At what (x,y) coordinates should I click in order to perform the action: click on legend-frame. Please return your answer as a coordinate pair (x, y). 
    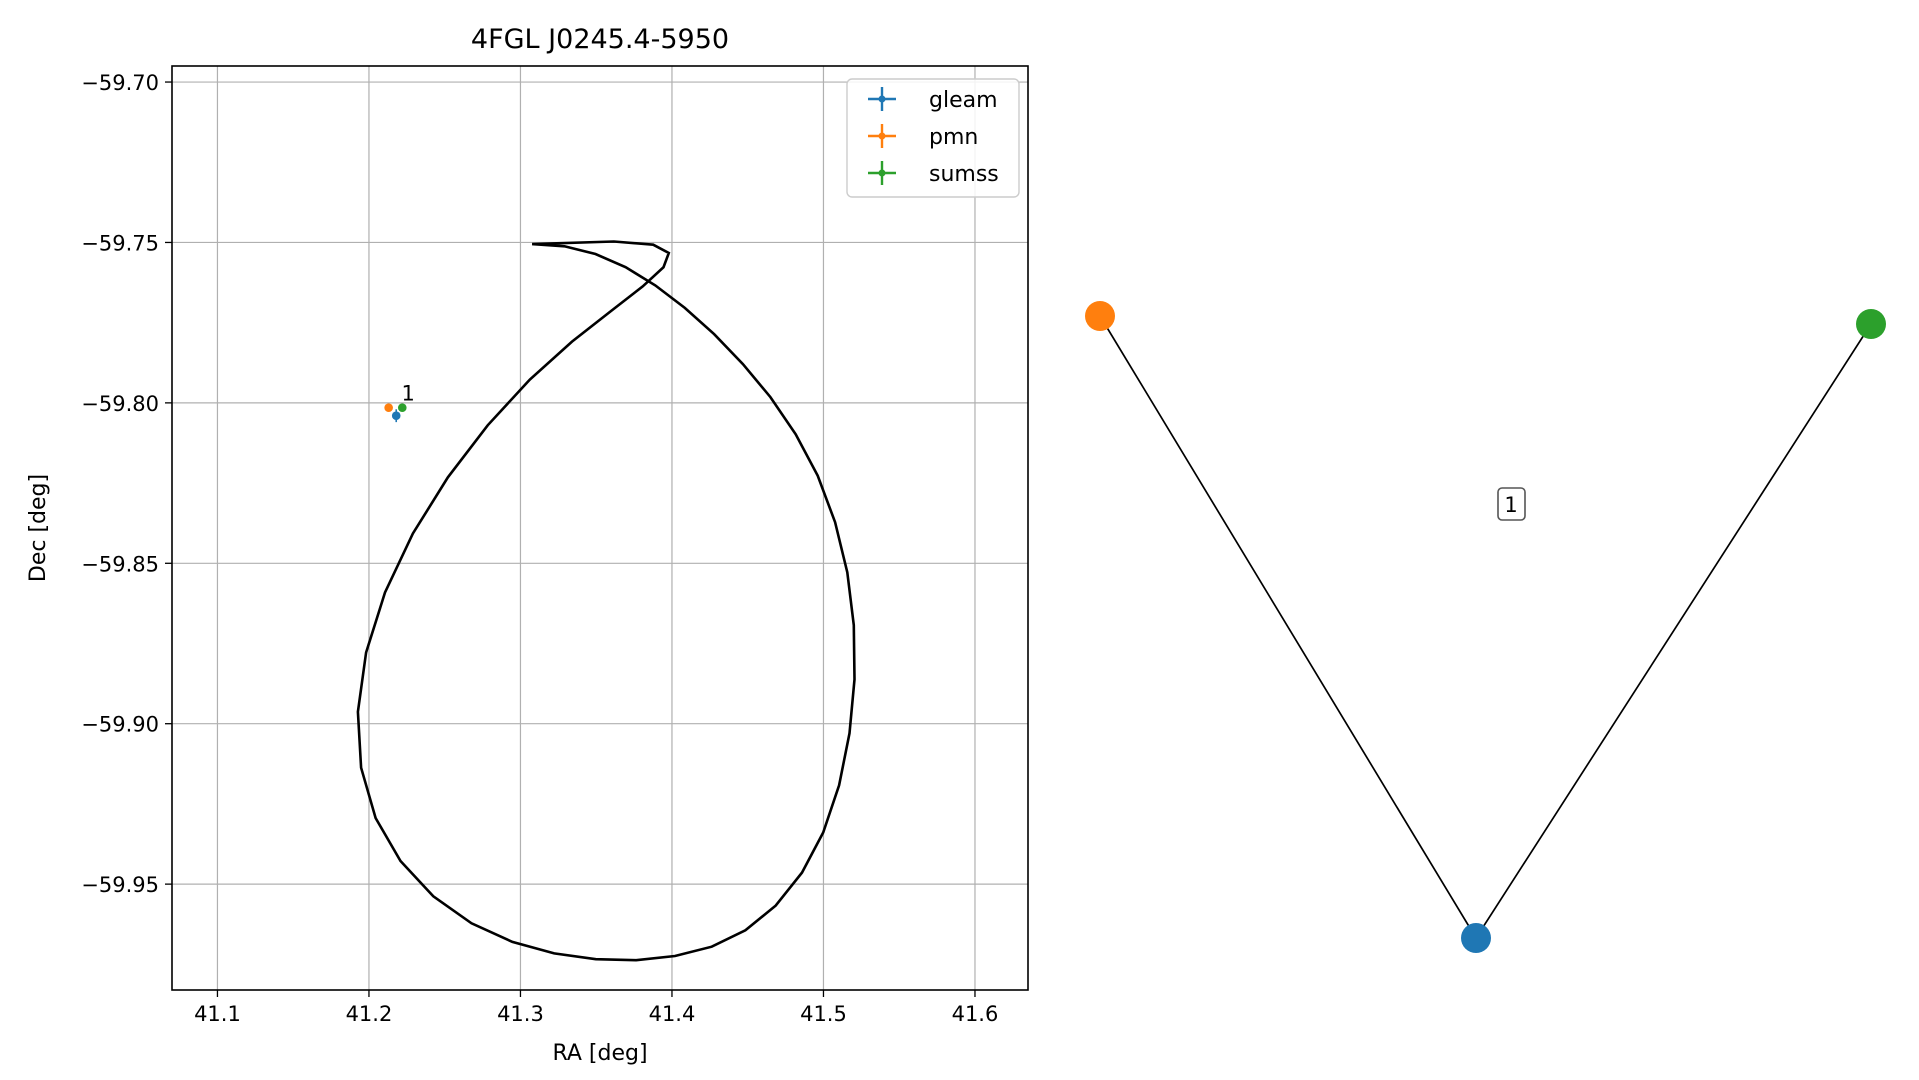
    Looking at the image, I should click on (933, 138).